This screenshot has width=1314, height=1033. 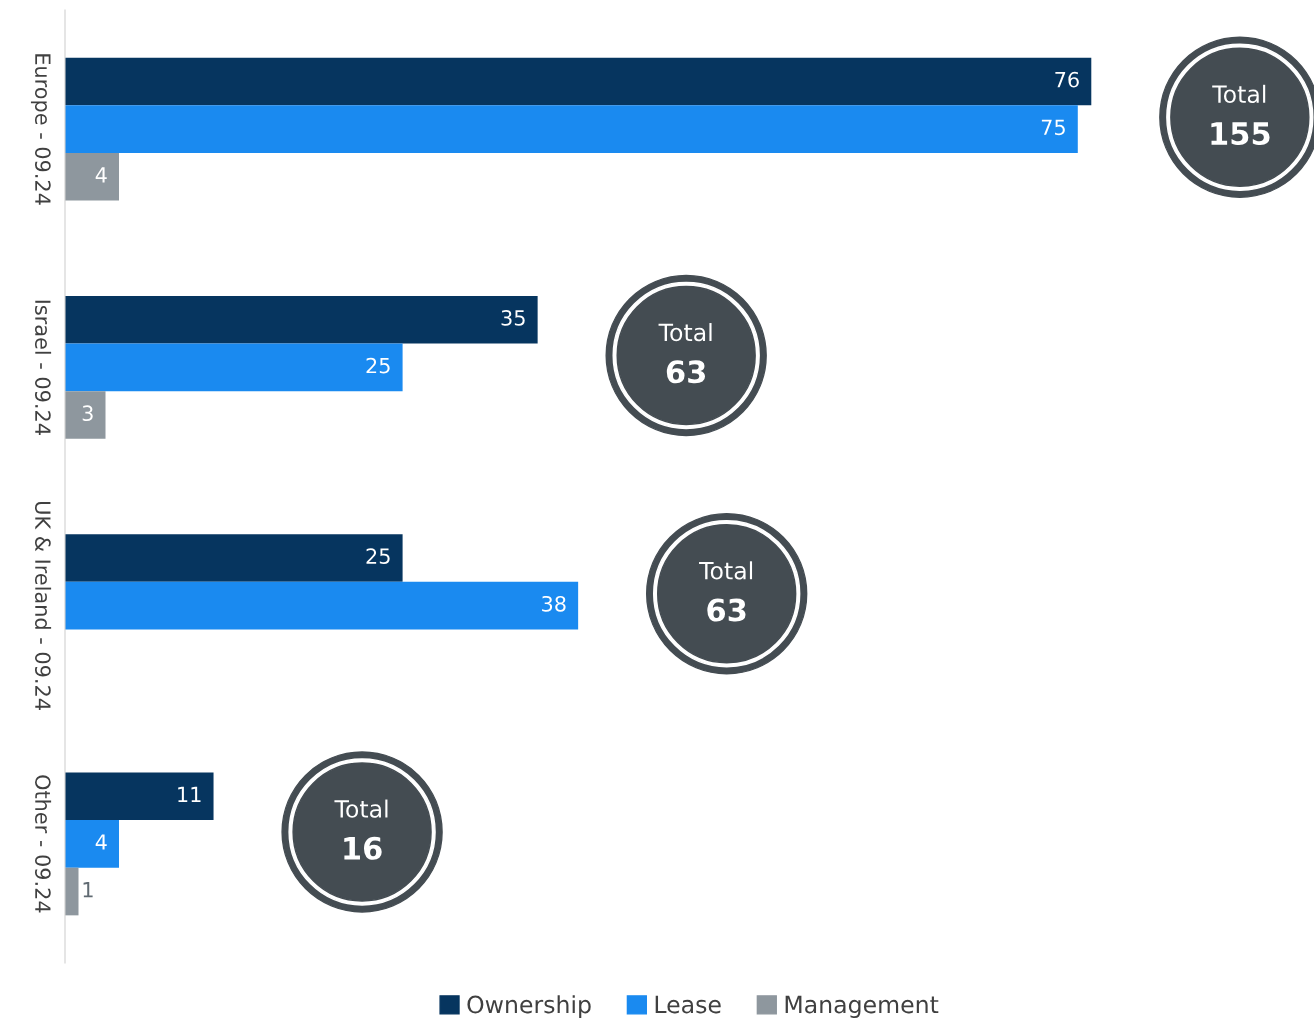 What do you see at coordinates (529, 1006) in the screenshot?
I see `legend-label: Ownership` at bounding box center [529, 1006].